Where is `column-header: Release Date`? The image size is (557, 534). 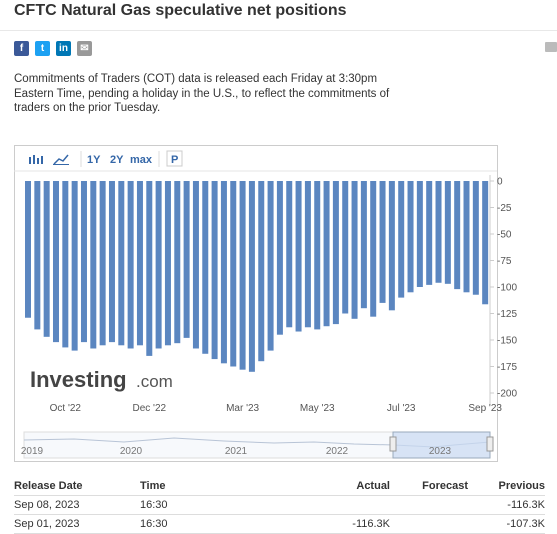
column-header: Release Date is located at coordinates (77, 486).